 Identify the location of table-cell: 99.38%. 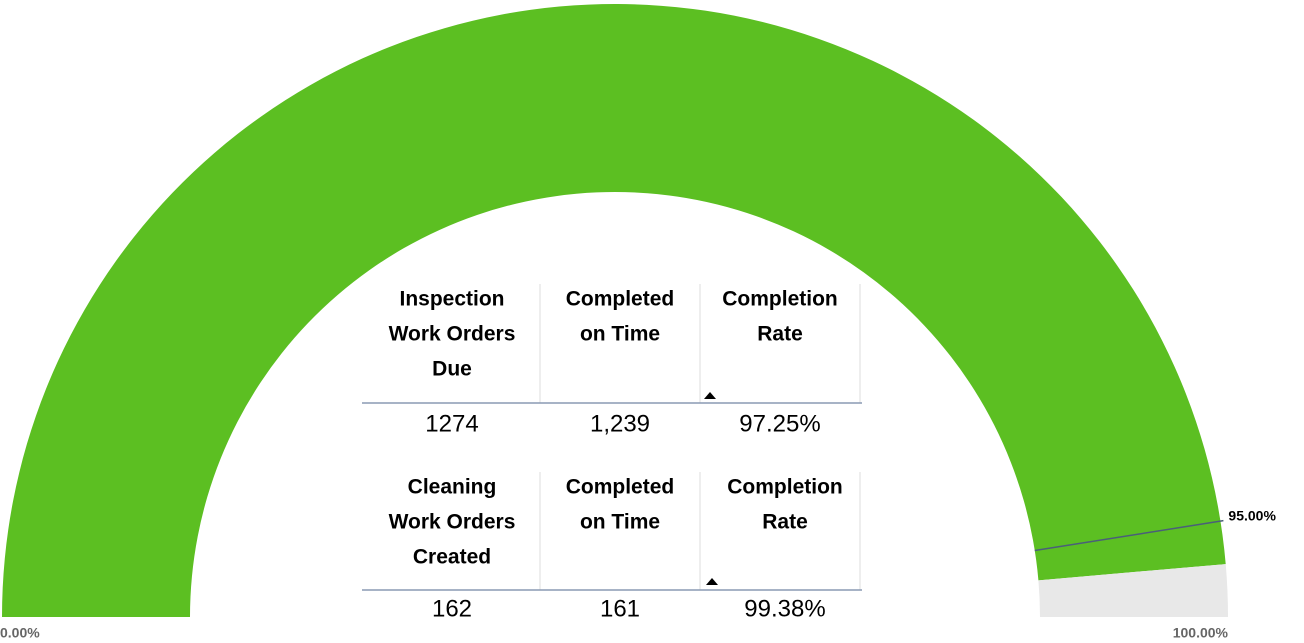
(784, 608).